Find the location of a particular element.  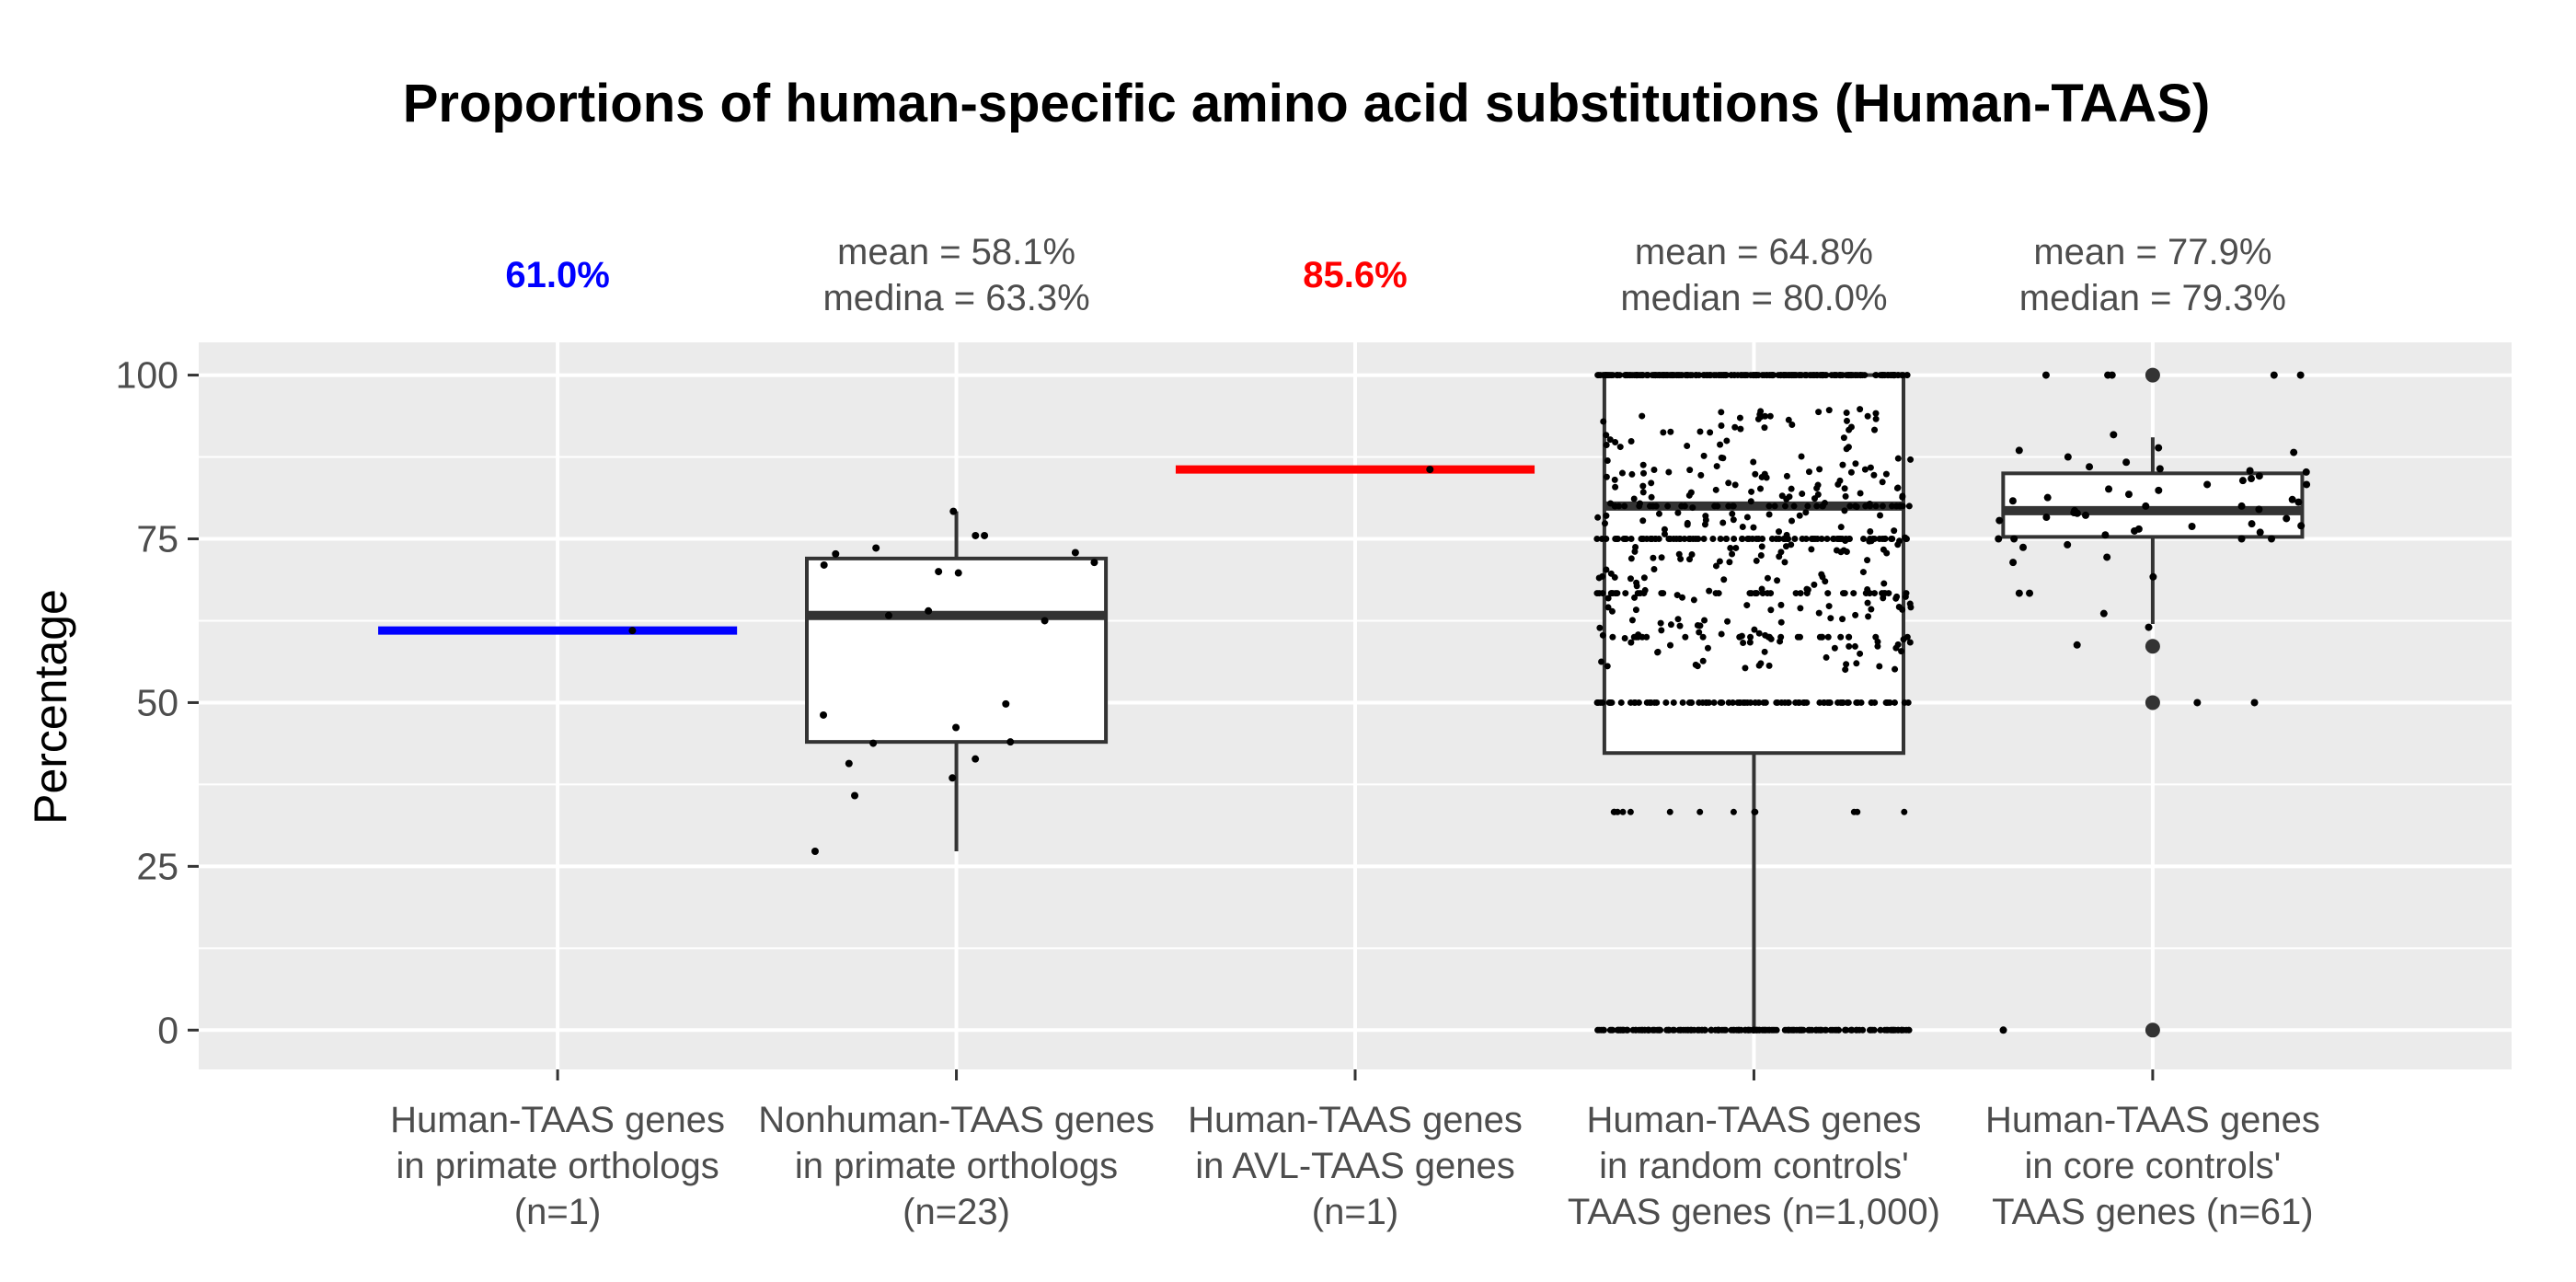

x-category-label: Human-TAAS genes is located at coordinates (1754, 1120).